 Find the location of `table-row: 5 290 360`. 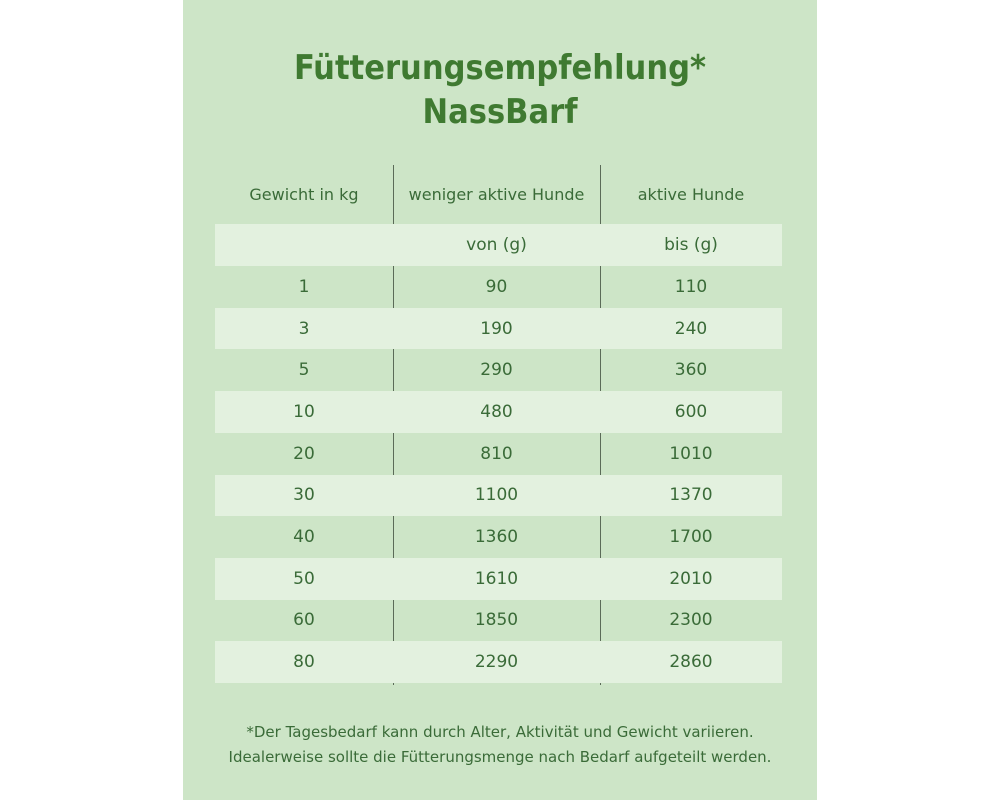

table-row: 5 290 360 is located at coordinates (498, 370).